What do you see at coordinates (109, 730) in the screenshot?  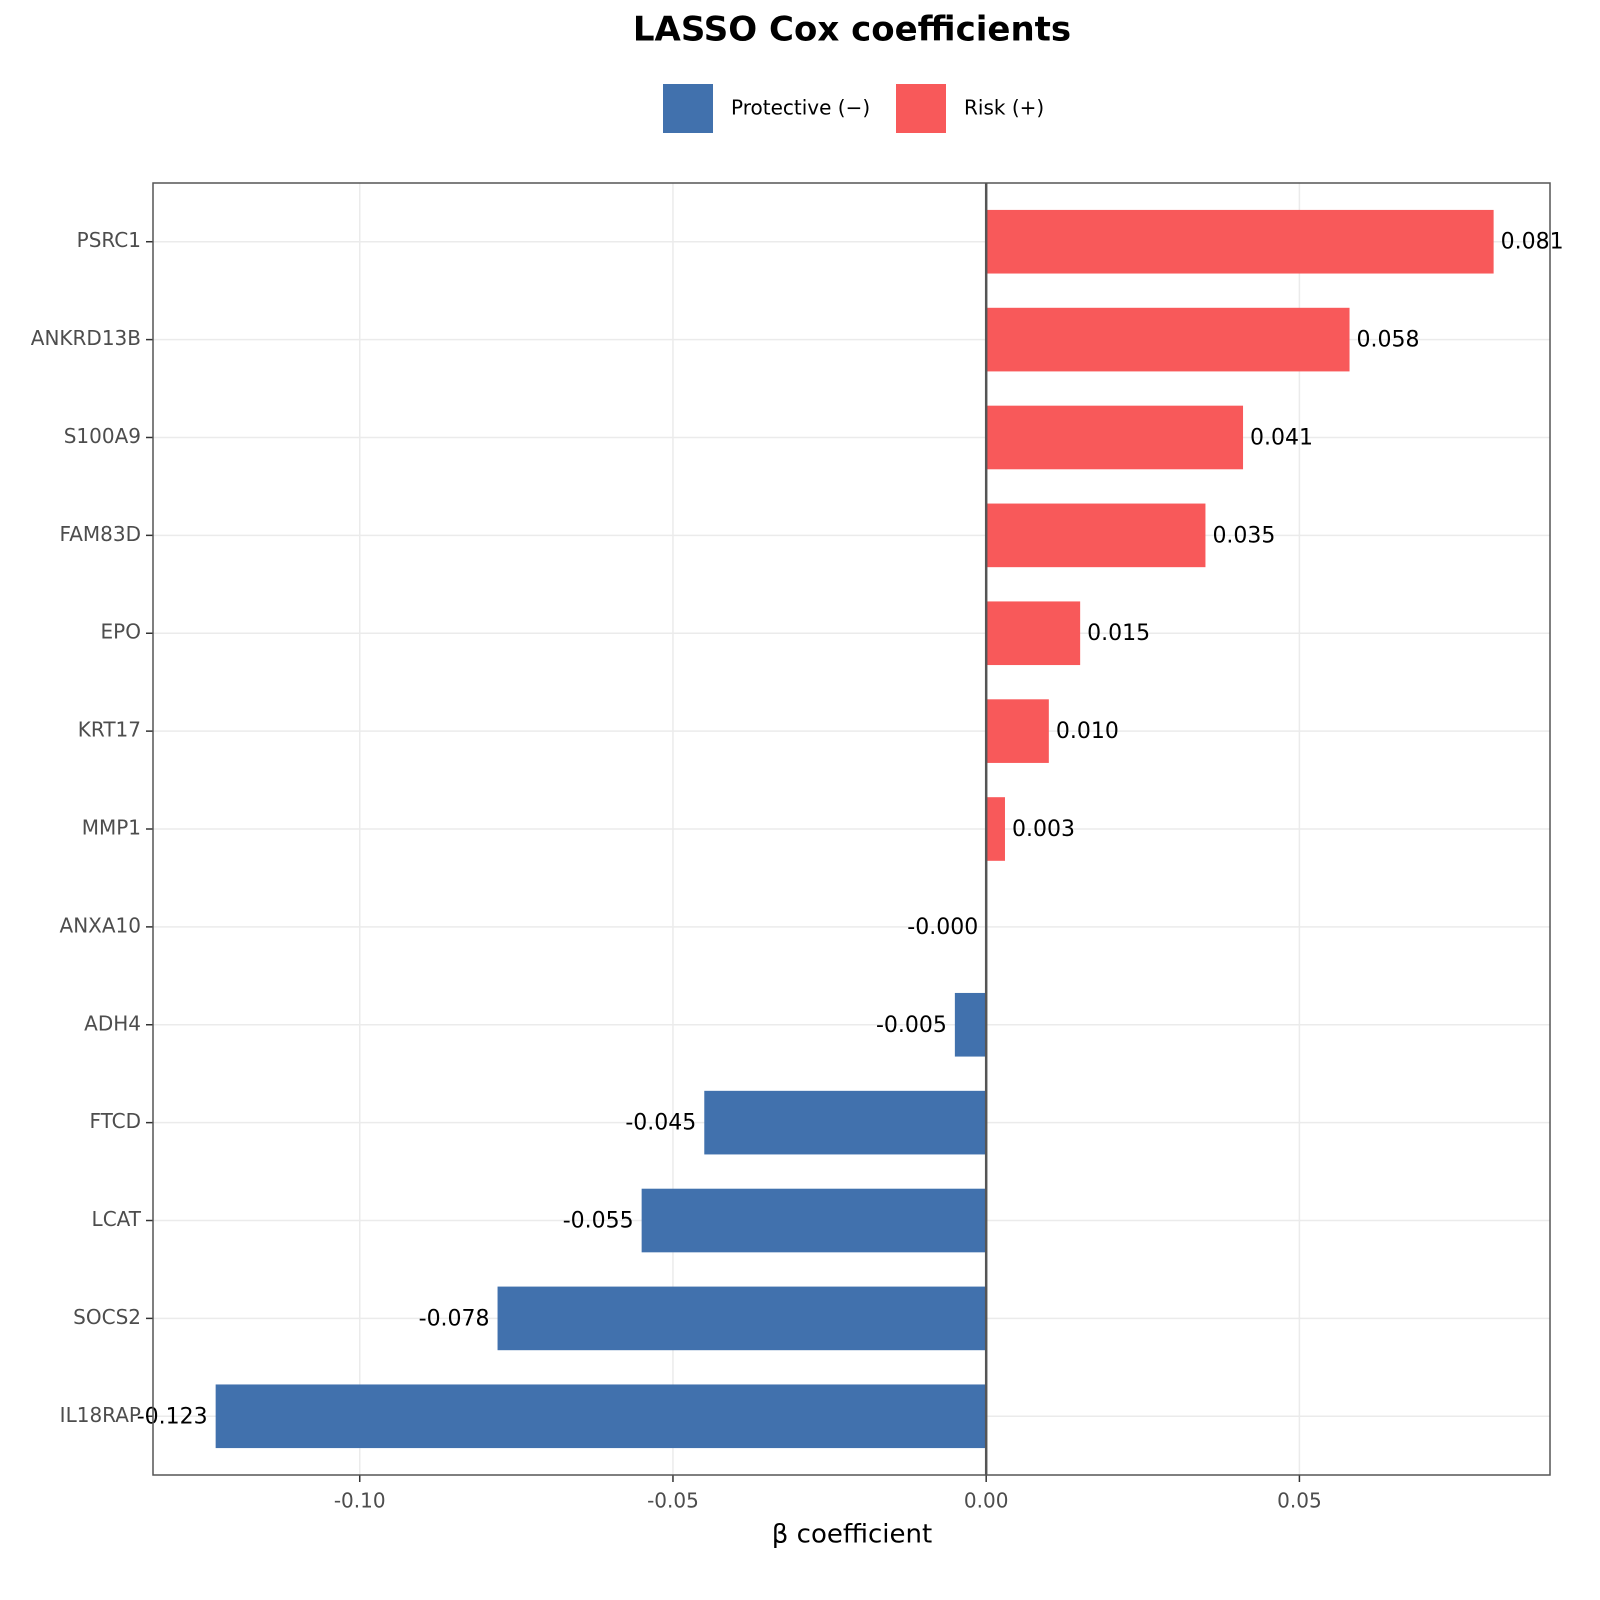 I see `y-tick-label: KRT17` at bounding box center [109, 730].